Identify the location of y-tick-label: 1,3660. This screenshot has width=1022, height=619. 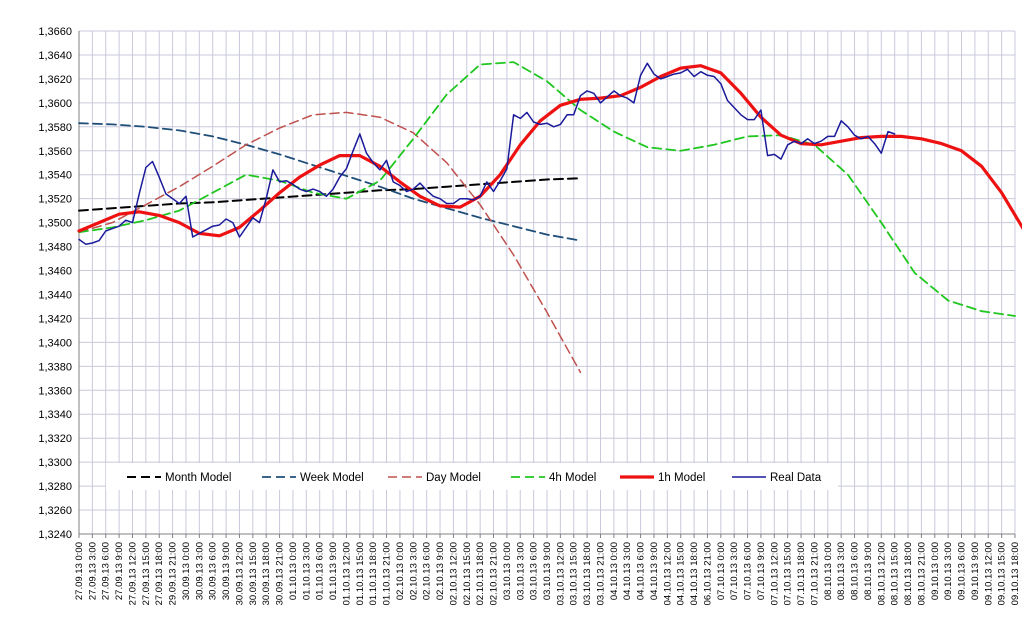
(55, 32).